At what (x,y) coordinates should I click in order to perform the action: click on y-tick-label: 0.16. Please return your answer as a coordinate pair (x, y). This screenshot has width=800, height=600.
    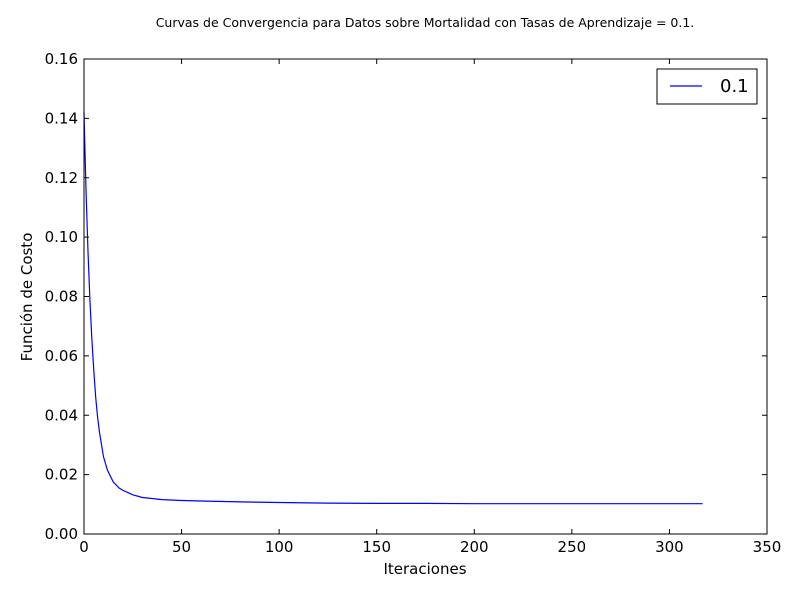
    Looking at the image, I should click on (61, 59).